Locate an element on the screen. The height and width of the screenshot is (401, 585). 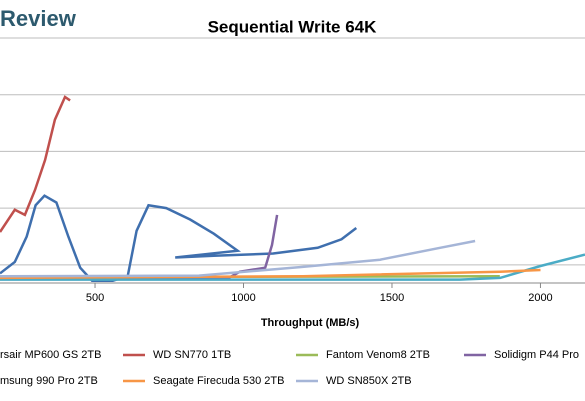
x-axis-label: Throughput (MB/s) is located at coordinates (310, 323).